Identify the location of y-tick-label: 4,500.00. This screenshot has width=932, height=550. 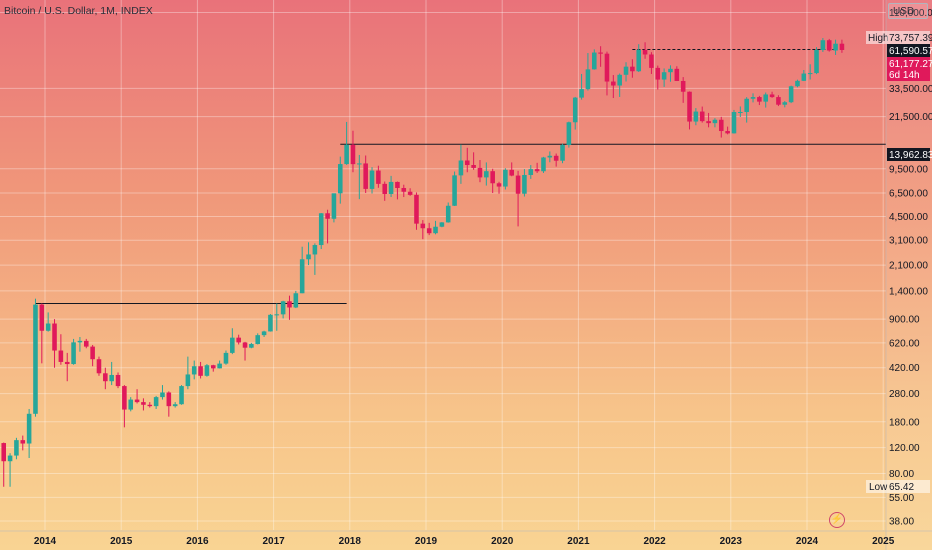
(908, 217).